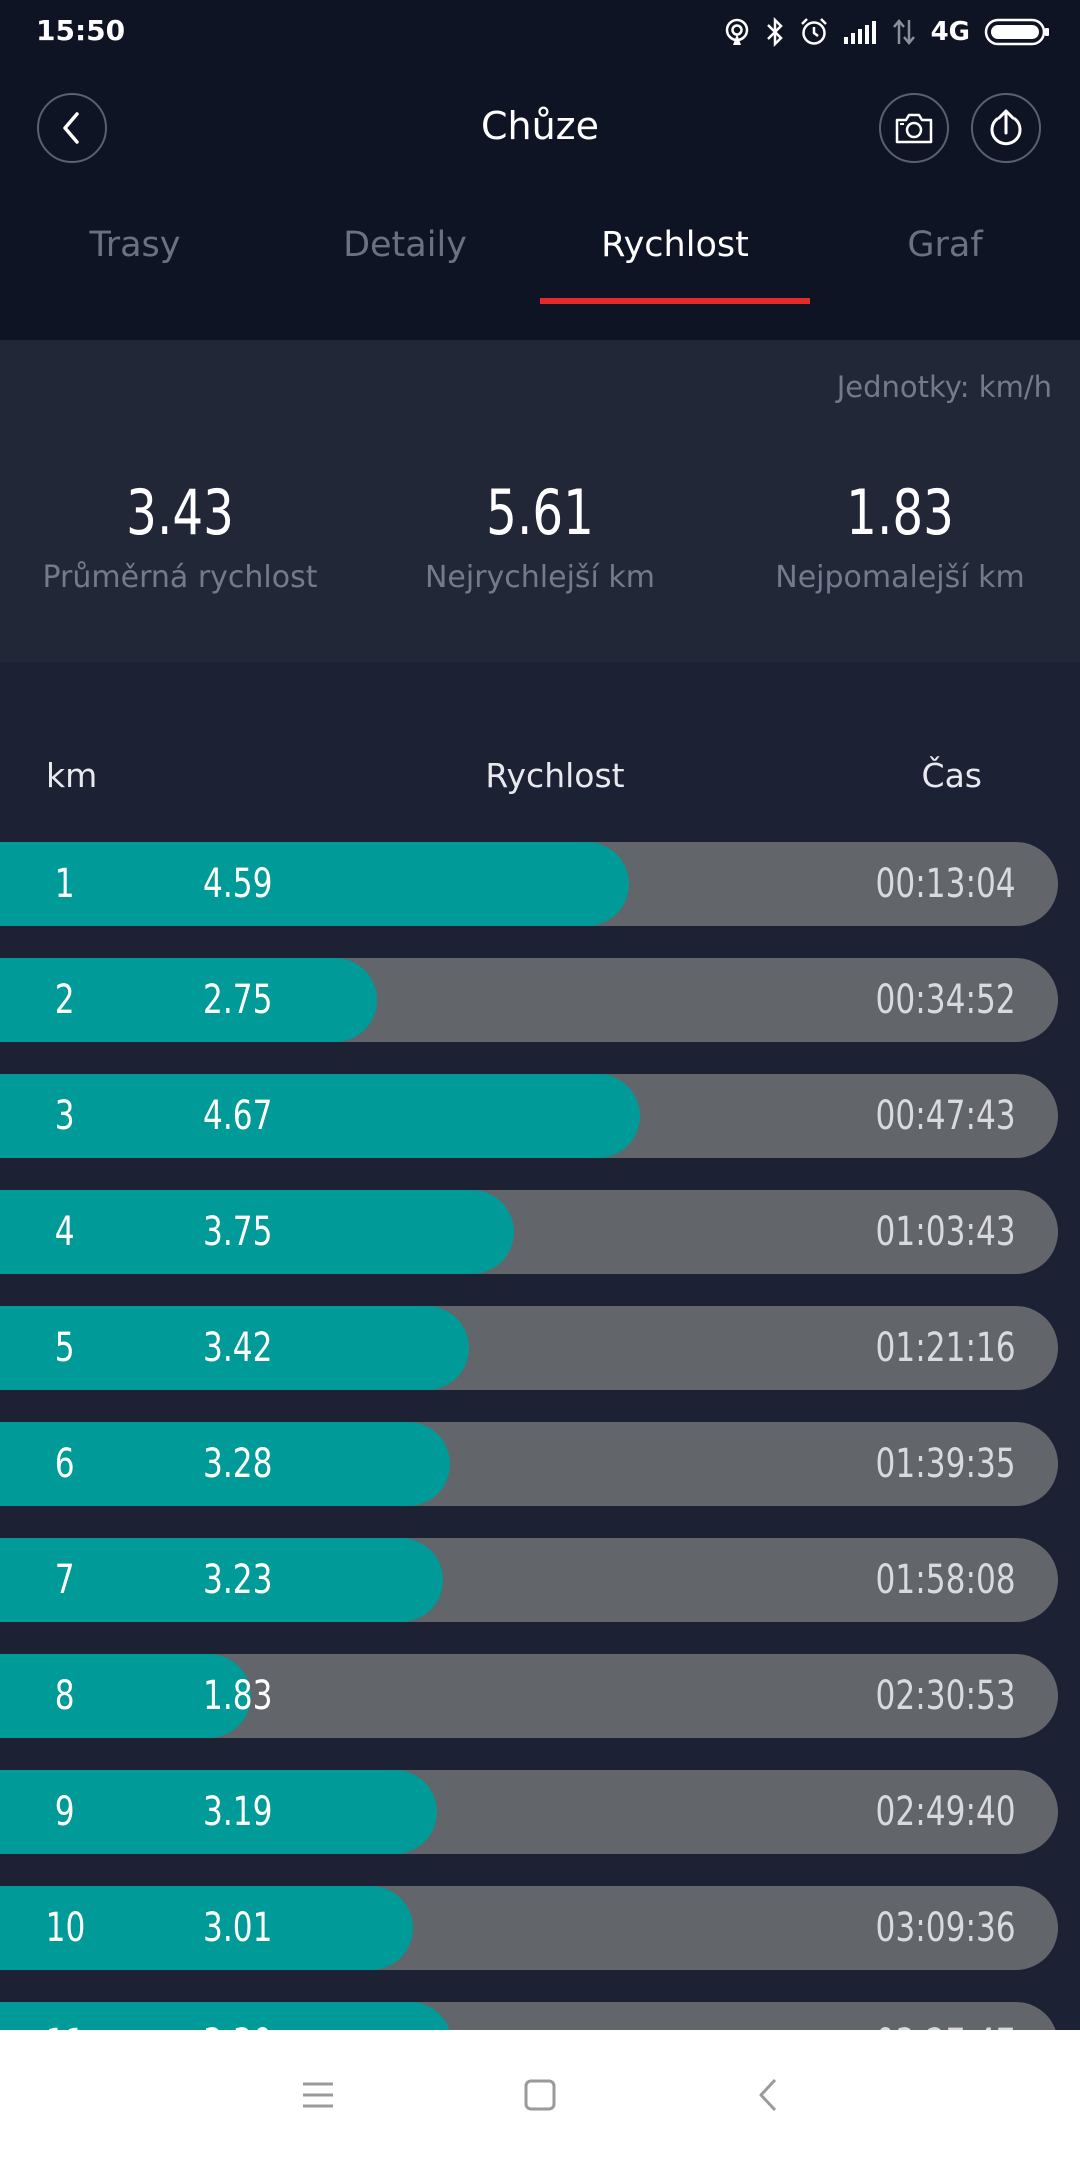 The width and height of the screenshot is (1080, 2160). I want to click on system-navigation-bar, so click(540, 2095).